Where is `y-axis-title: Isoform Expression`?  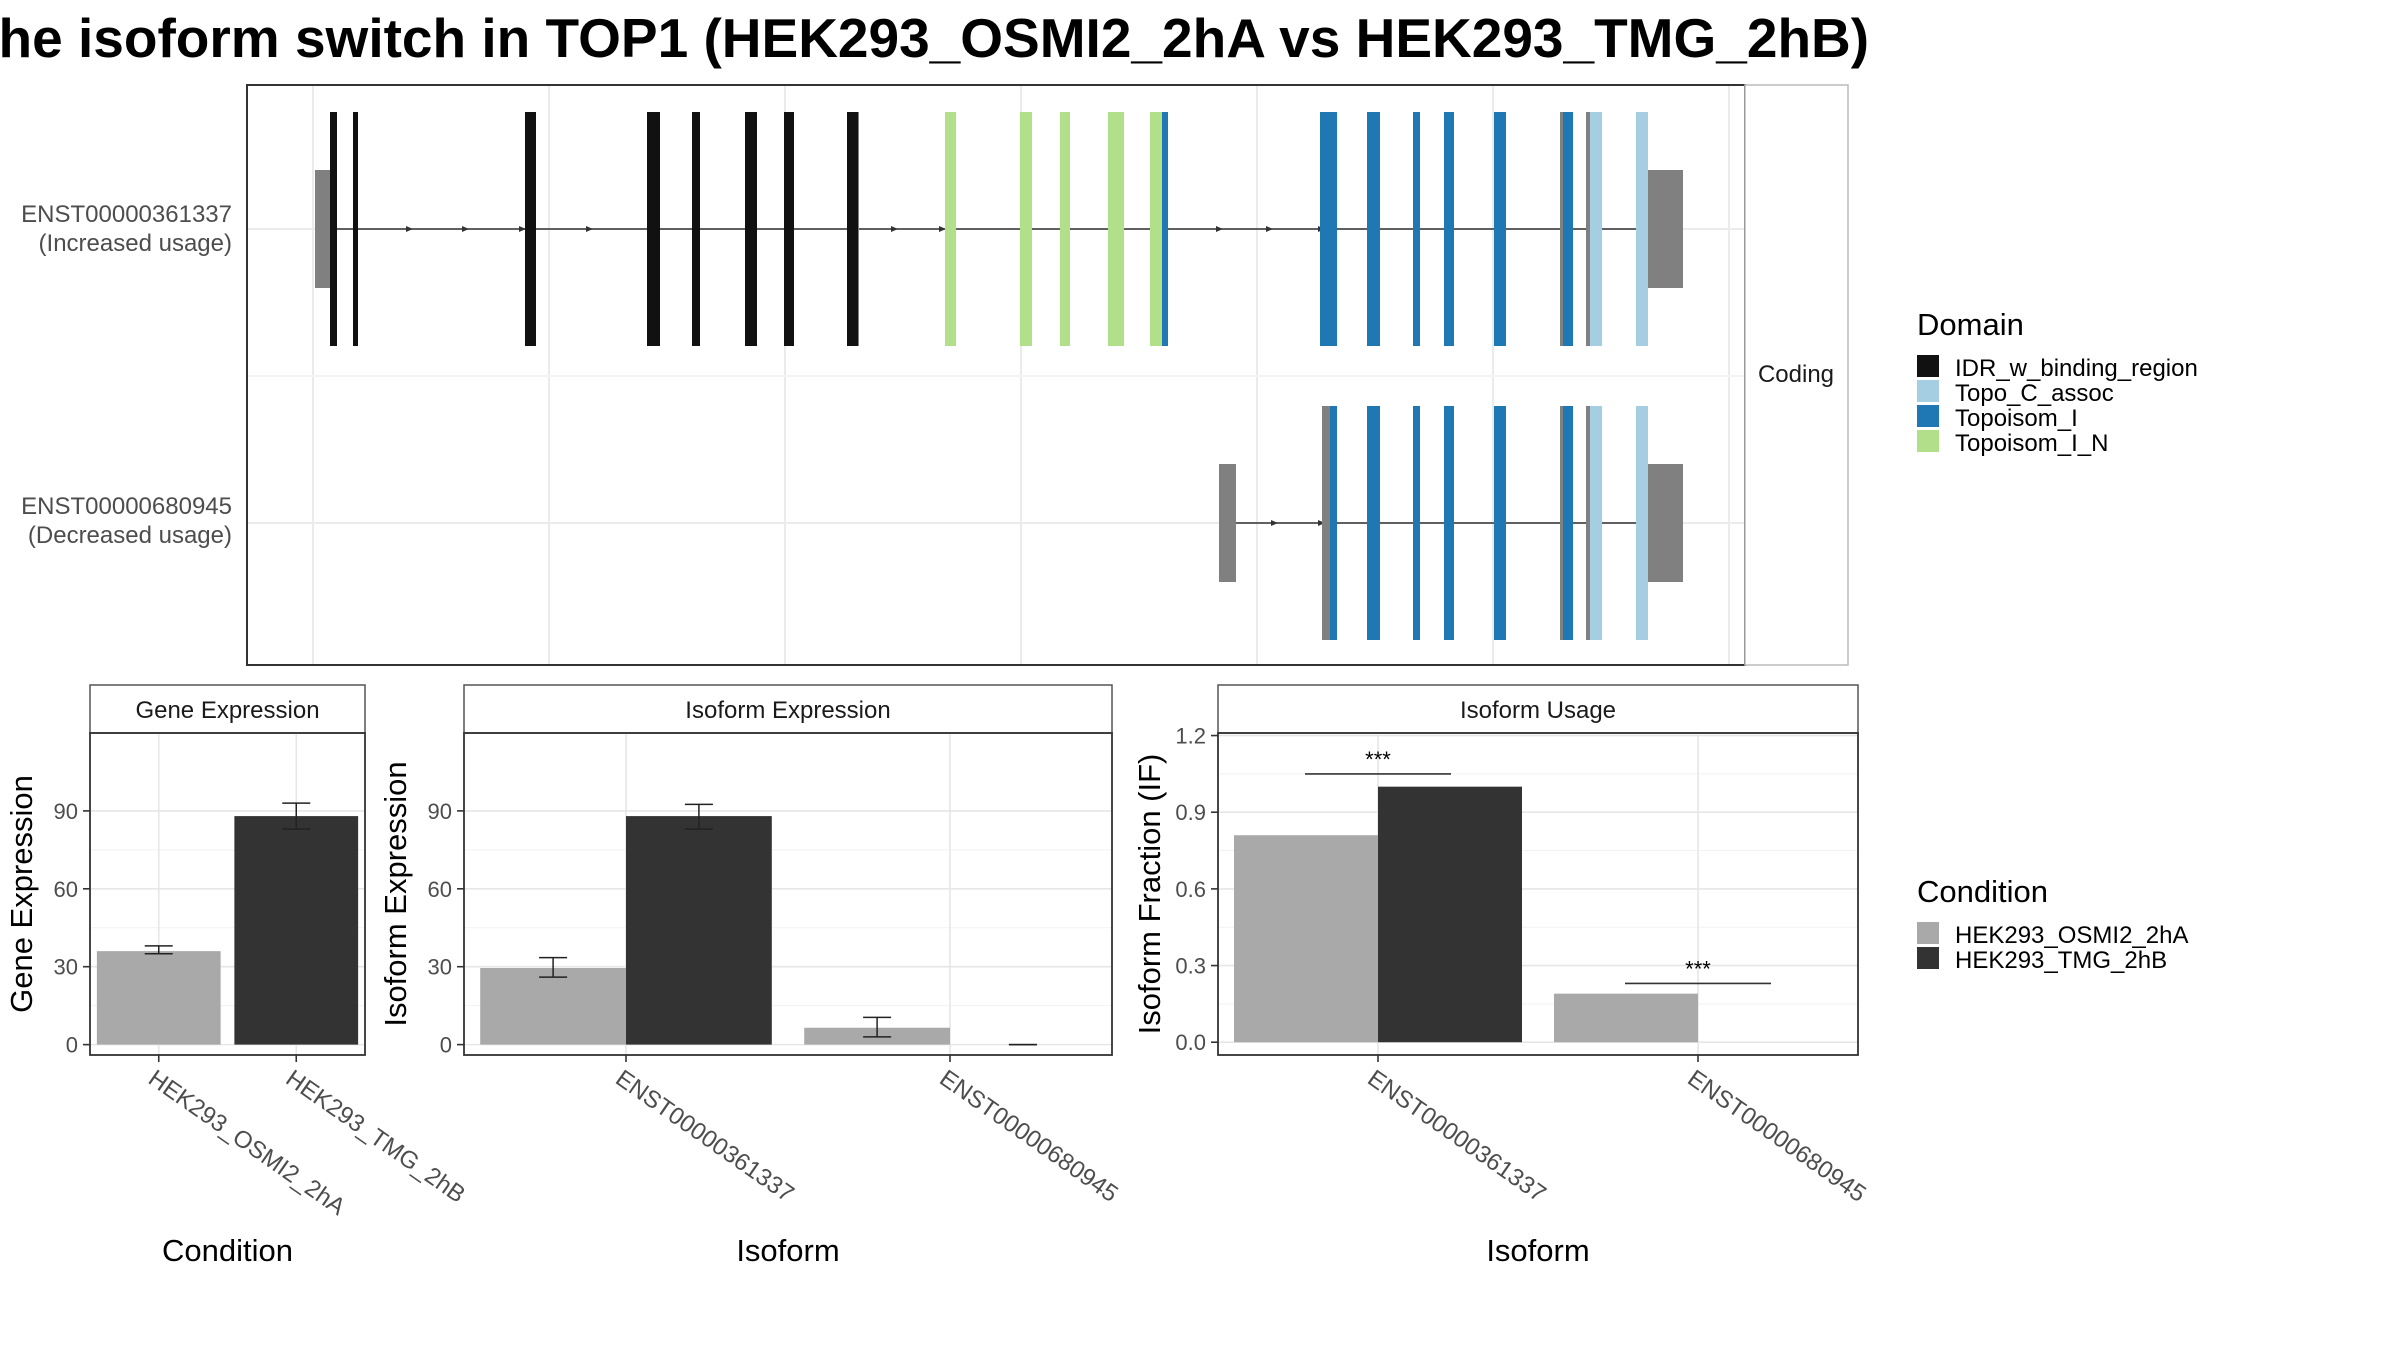 y-axis-title: Isoform Expression is located at coordinates (395, 893).